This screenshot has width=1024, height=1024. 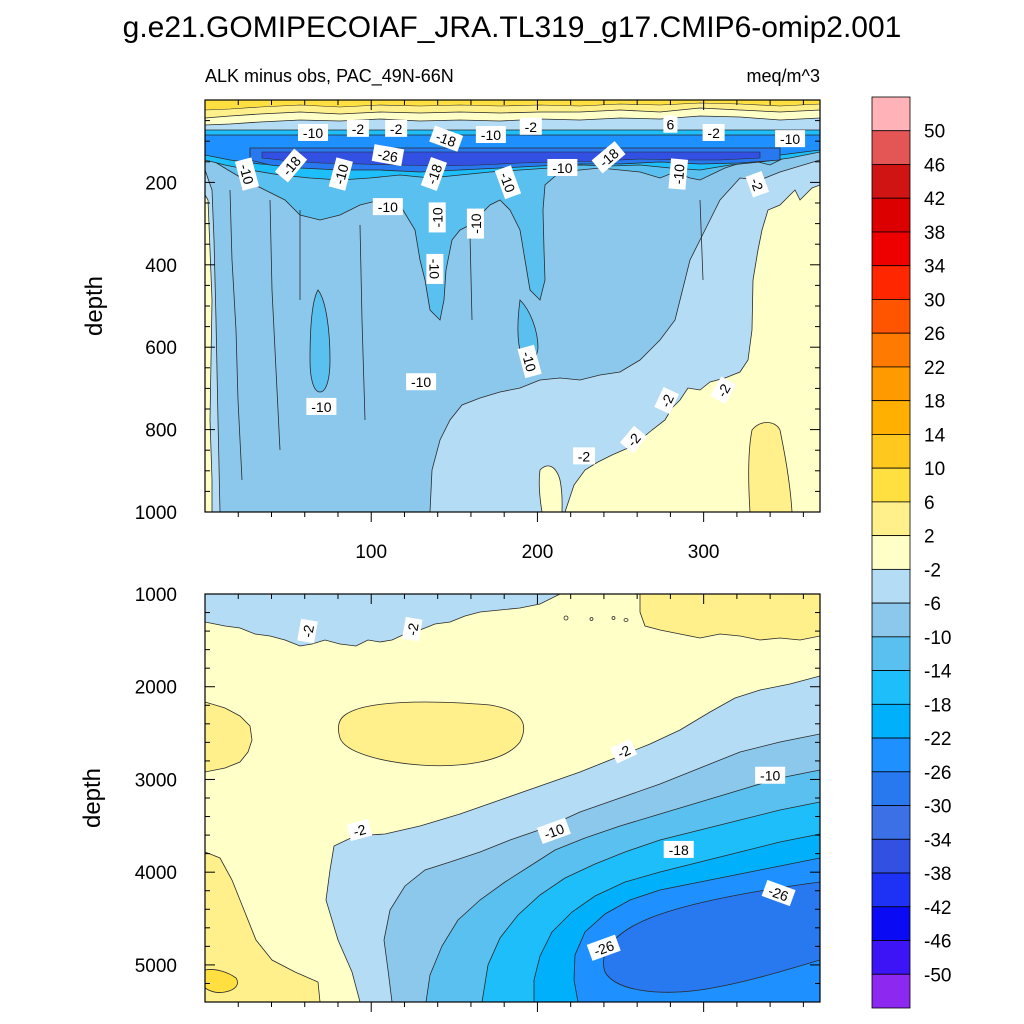 What do you see at coordinates (935, 435) in the screenshot?
I see `colorbar-label: 14` at bounding box center [935, 435].